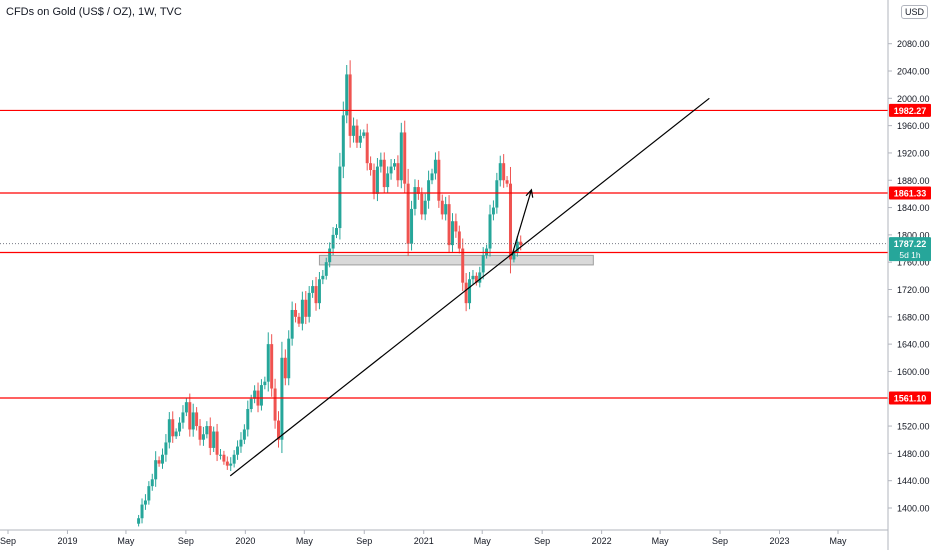  I want to click on y-tick-label: 1800.00, so click(913, 235).